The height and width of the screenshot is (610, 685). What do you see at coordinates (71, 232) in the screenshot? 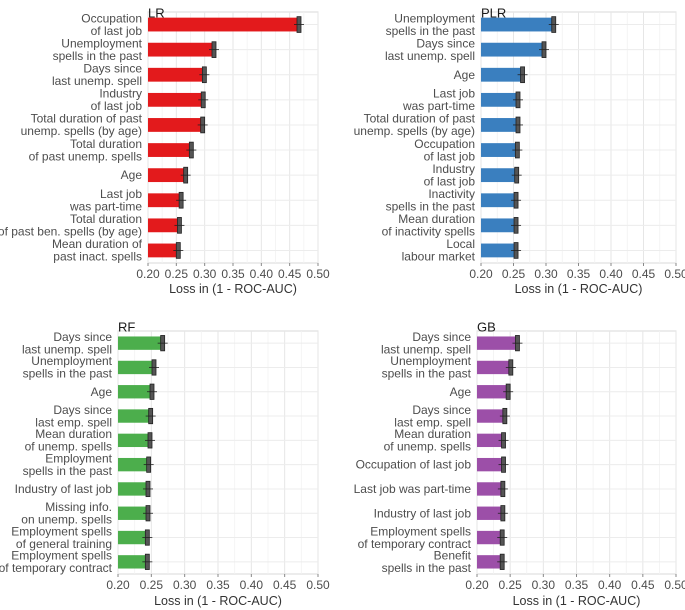
I see `category-label-line: of past ben. spells (by age)` at bounding box center [71, 232].